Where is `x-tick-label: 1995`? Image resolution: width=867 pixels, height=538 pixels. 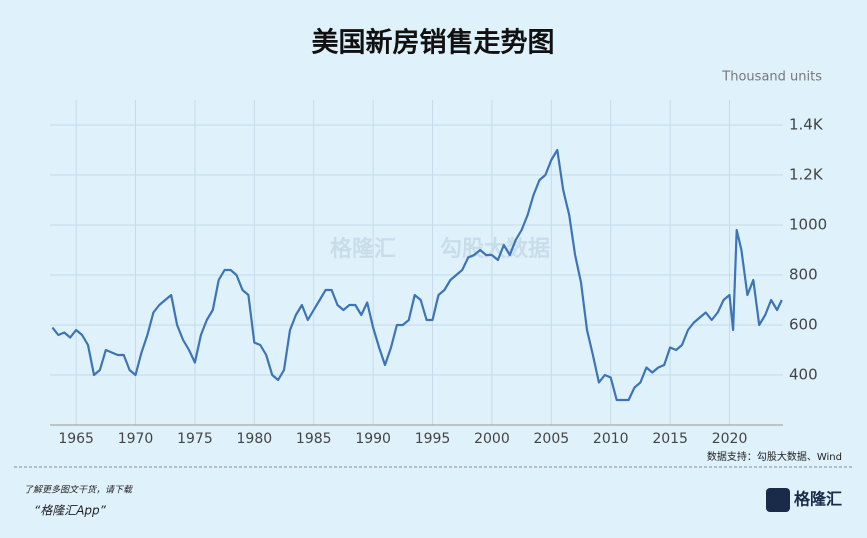
x-tick-label: 1995 is located at coordinates (433, 439).